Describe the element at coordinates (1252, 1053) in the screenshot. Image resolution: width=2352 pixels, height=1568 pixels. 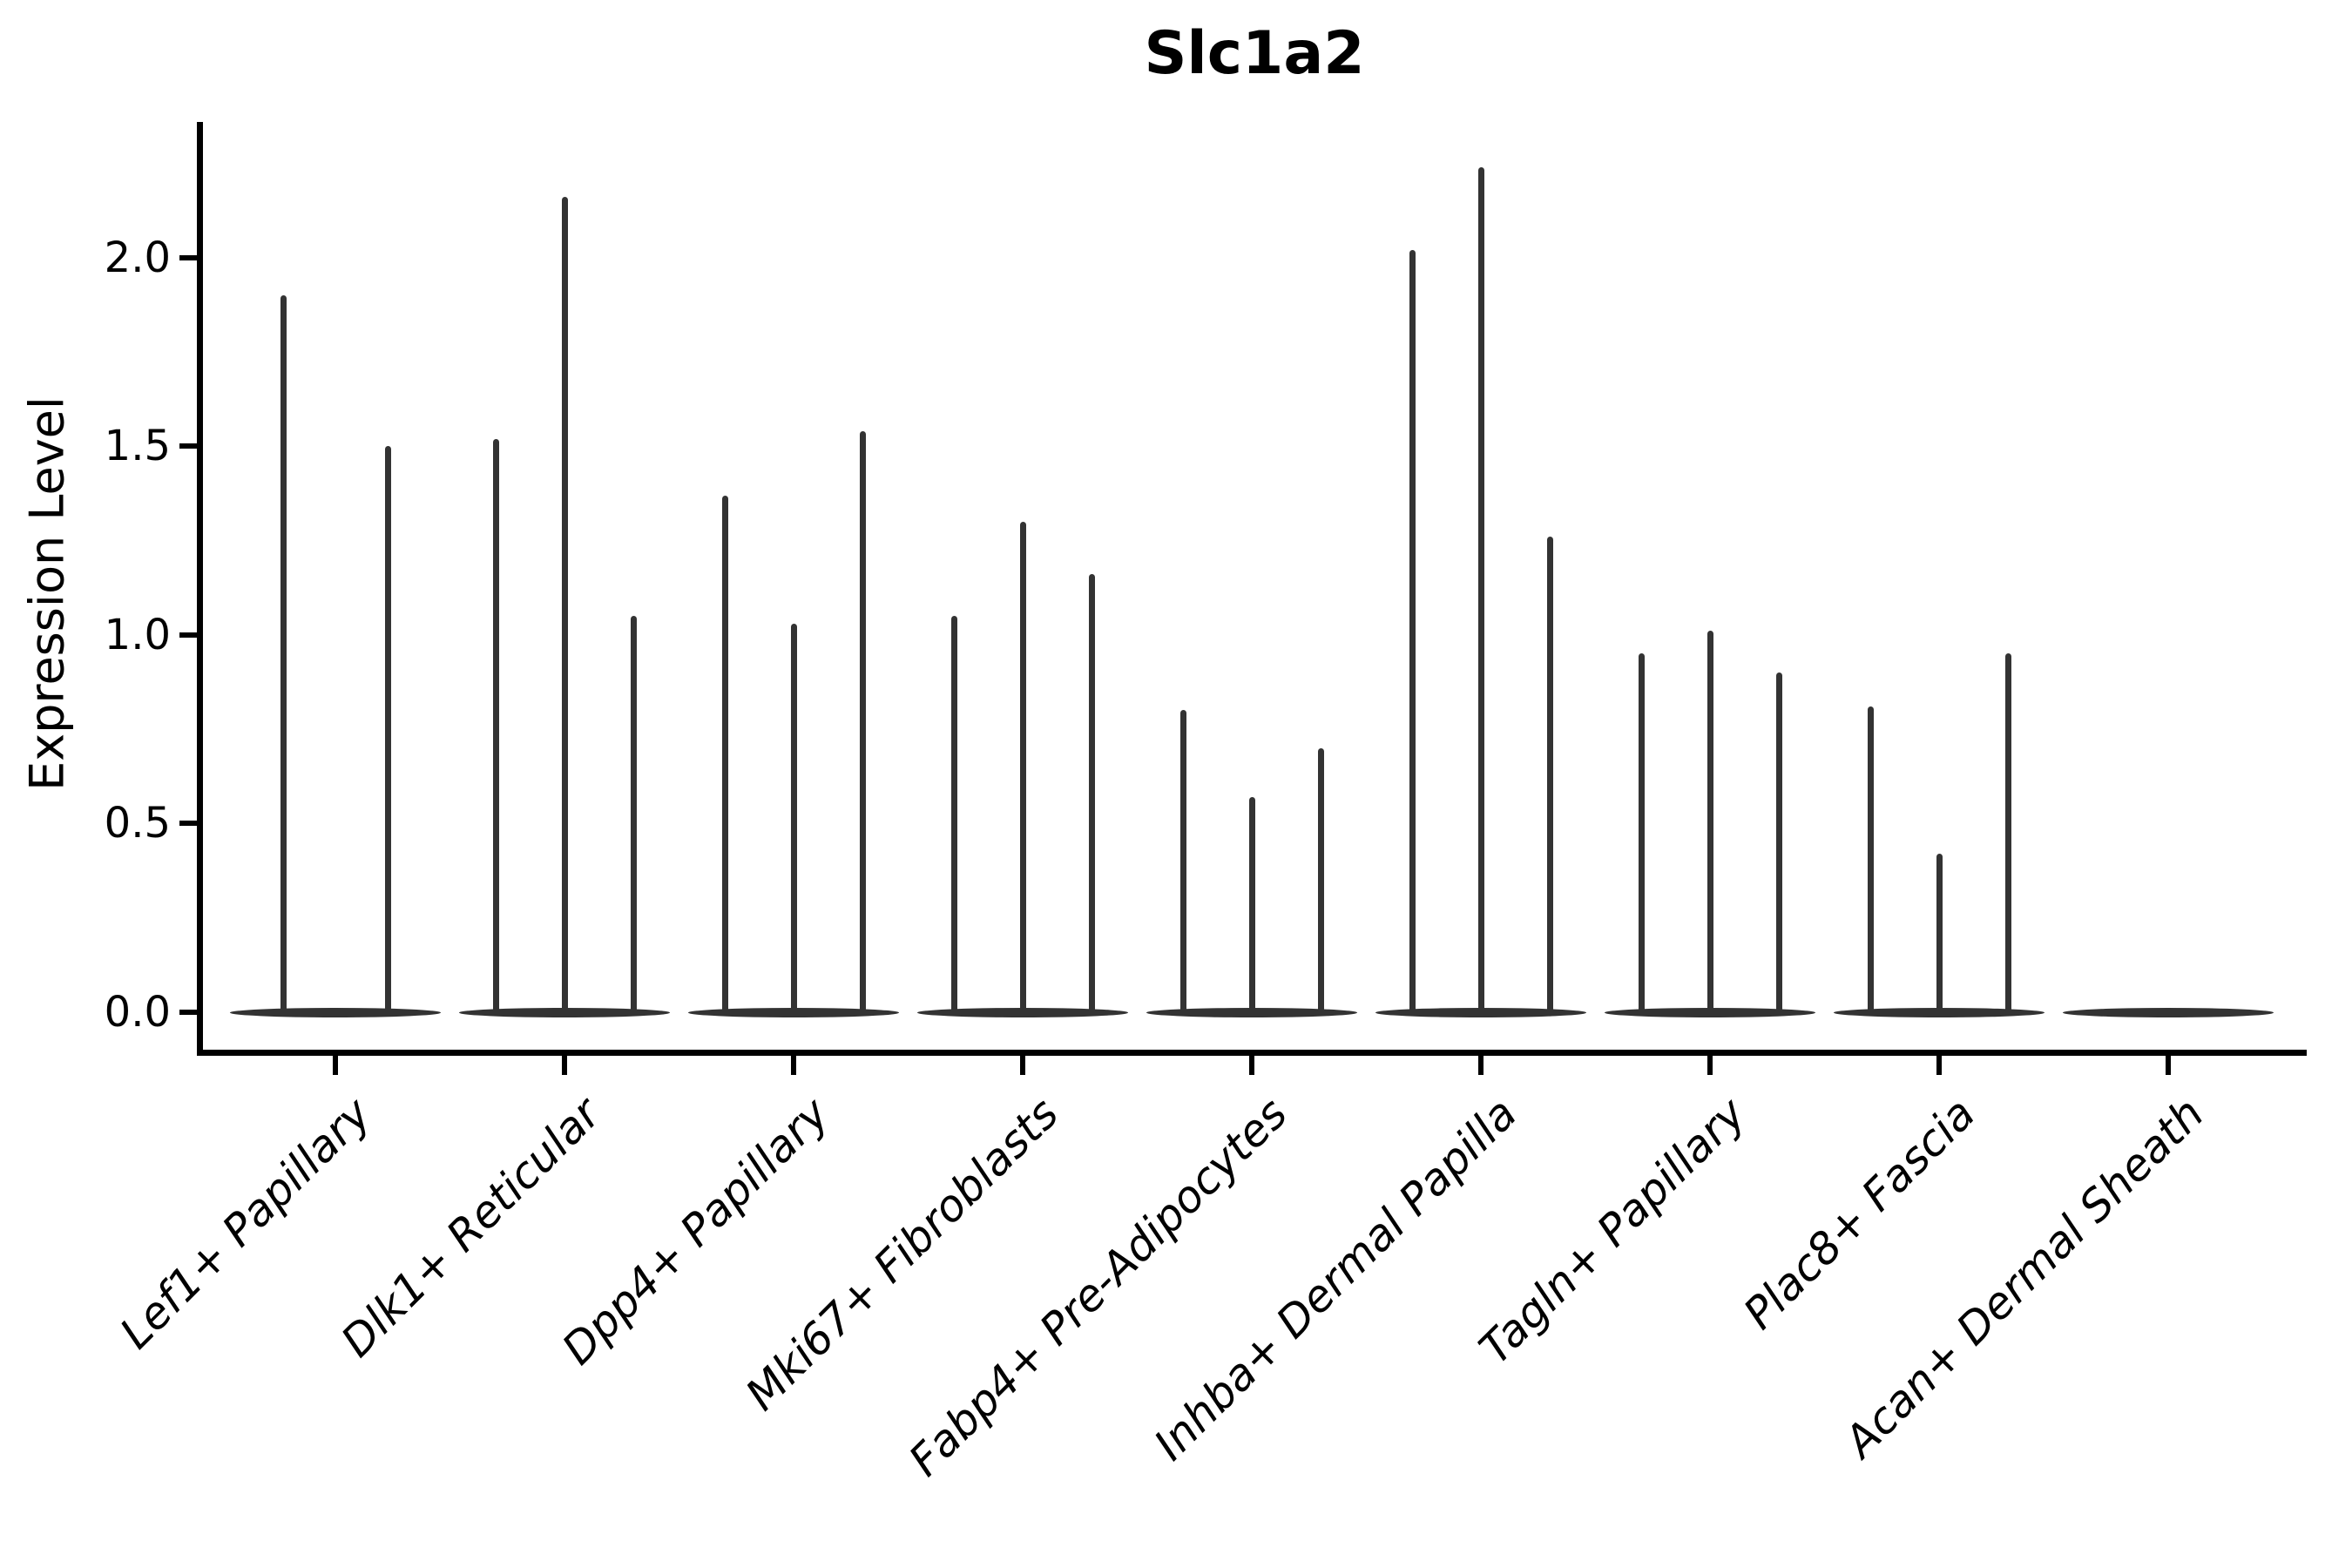
I see `x-axis-spine` at that location.